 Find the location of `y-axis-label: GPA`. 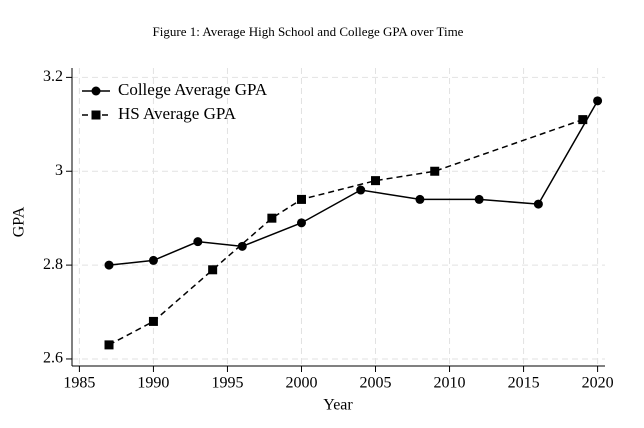

y-axis-label: GPA is located at coordinates (19, 221).